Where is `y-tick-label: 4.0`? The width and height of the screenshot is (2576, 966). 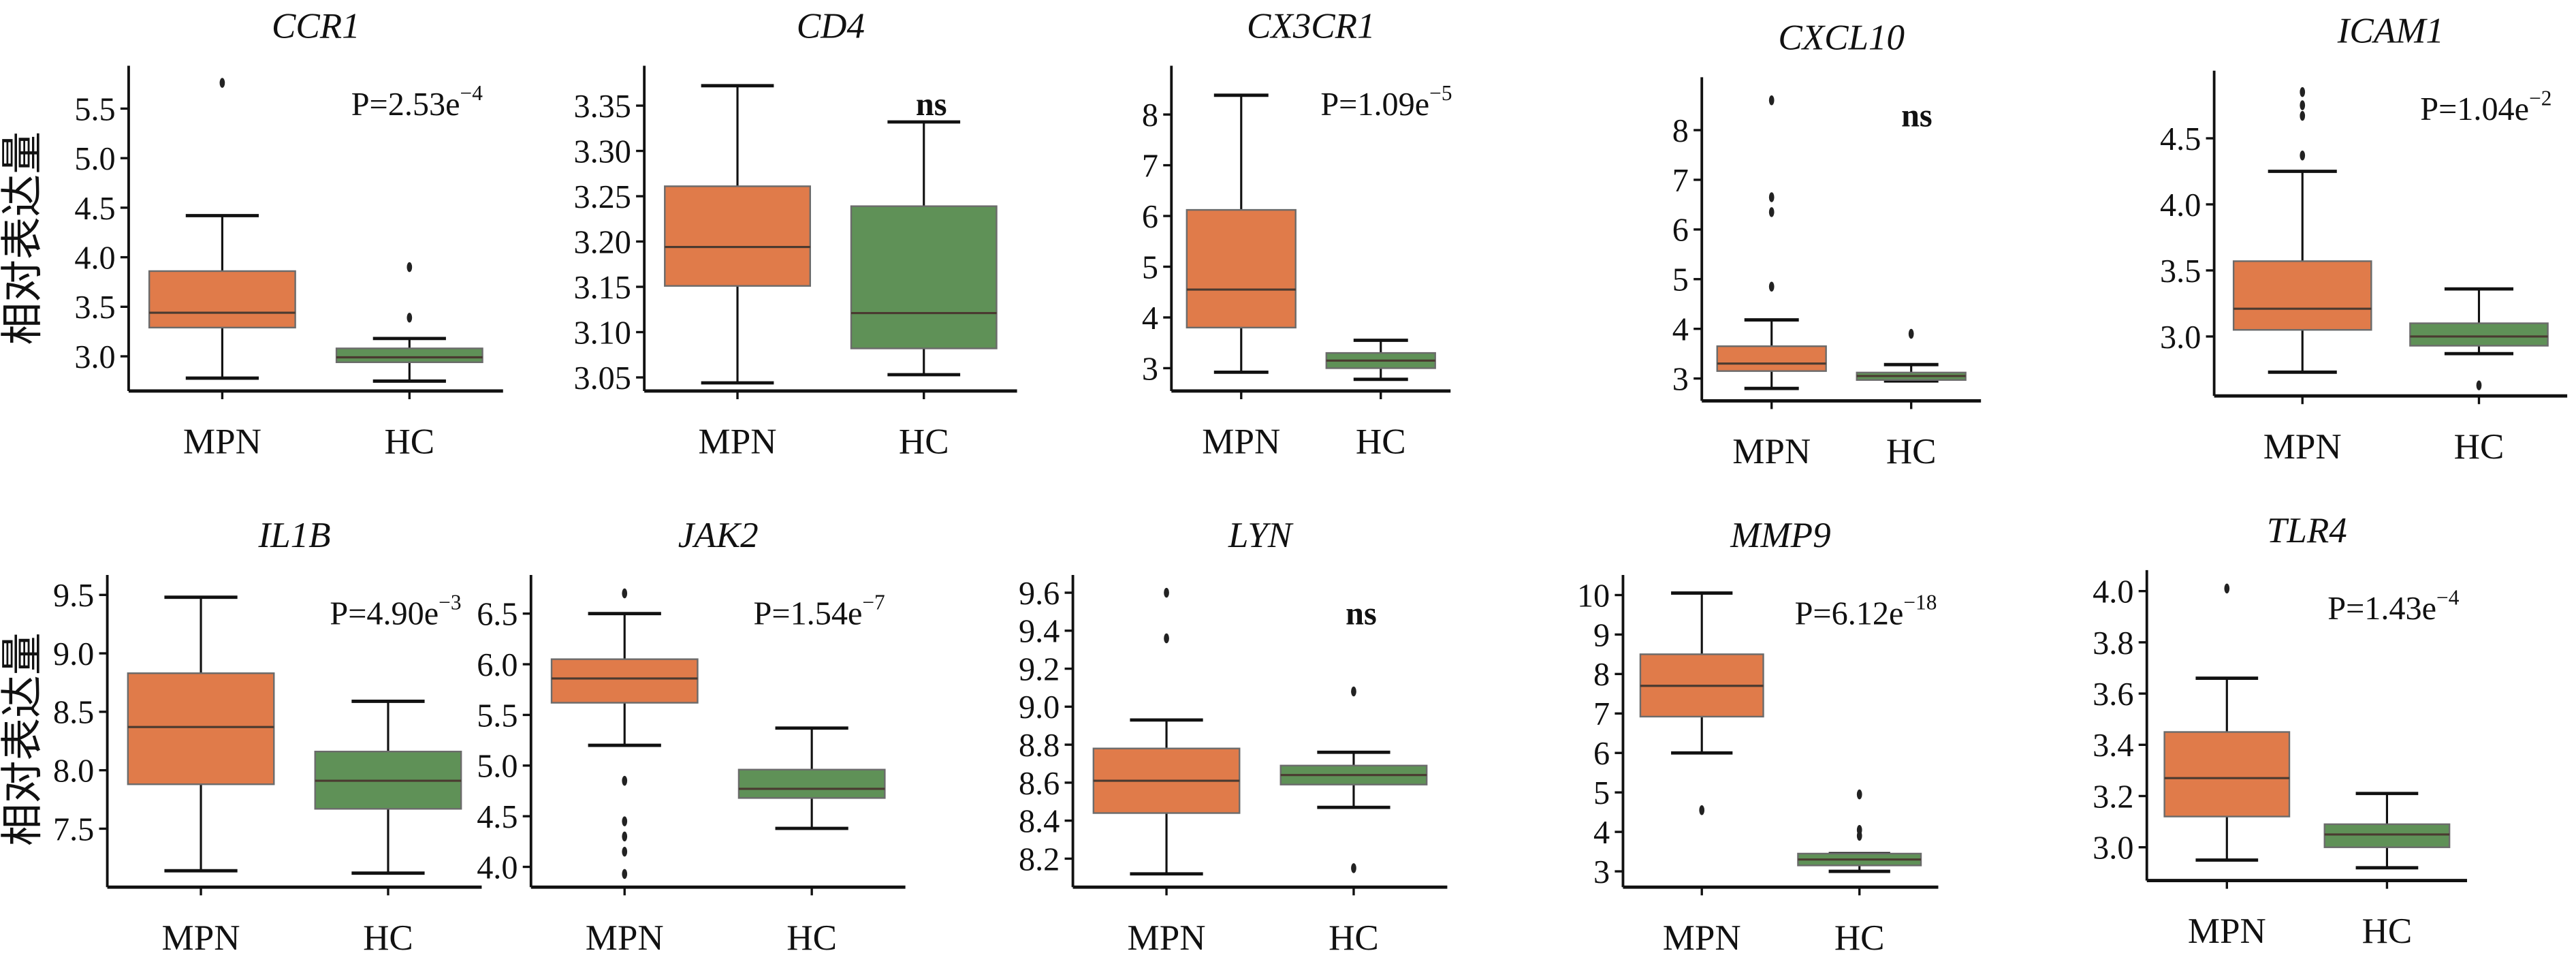 y-tick-label: 4.0 is located at coordinates (497, 868).